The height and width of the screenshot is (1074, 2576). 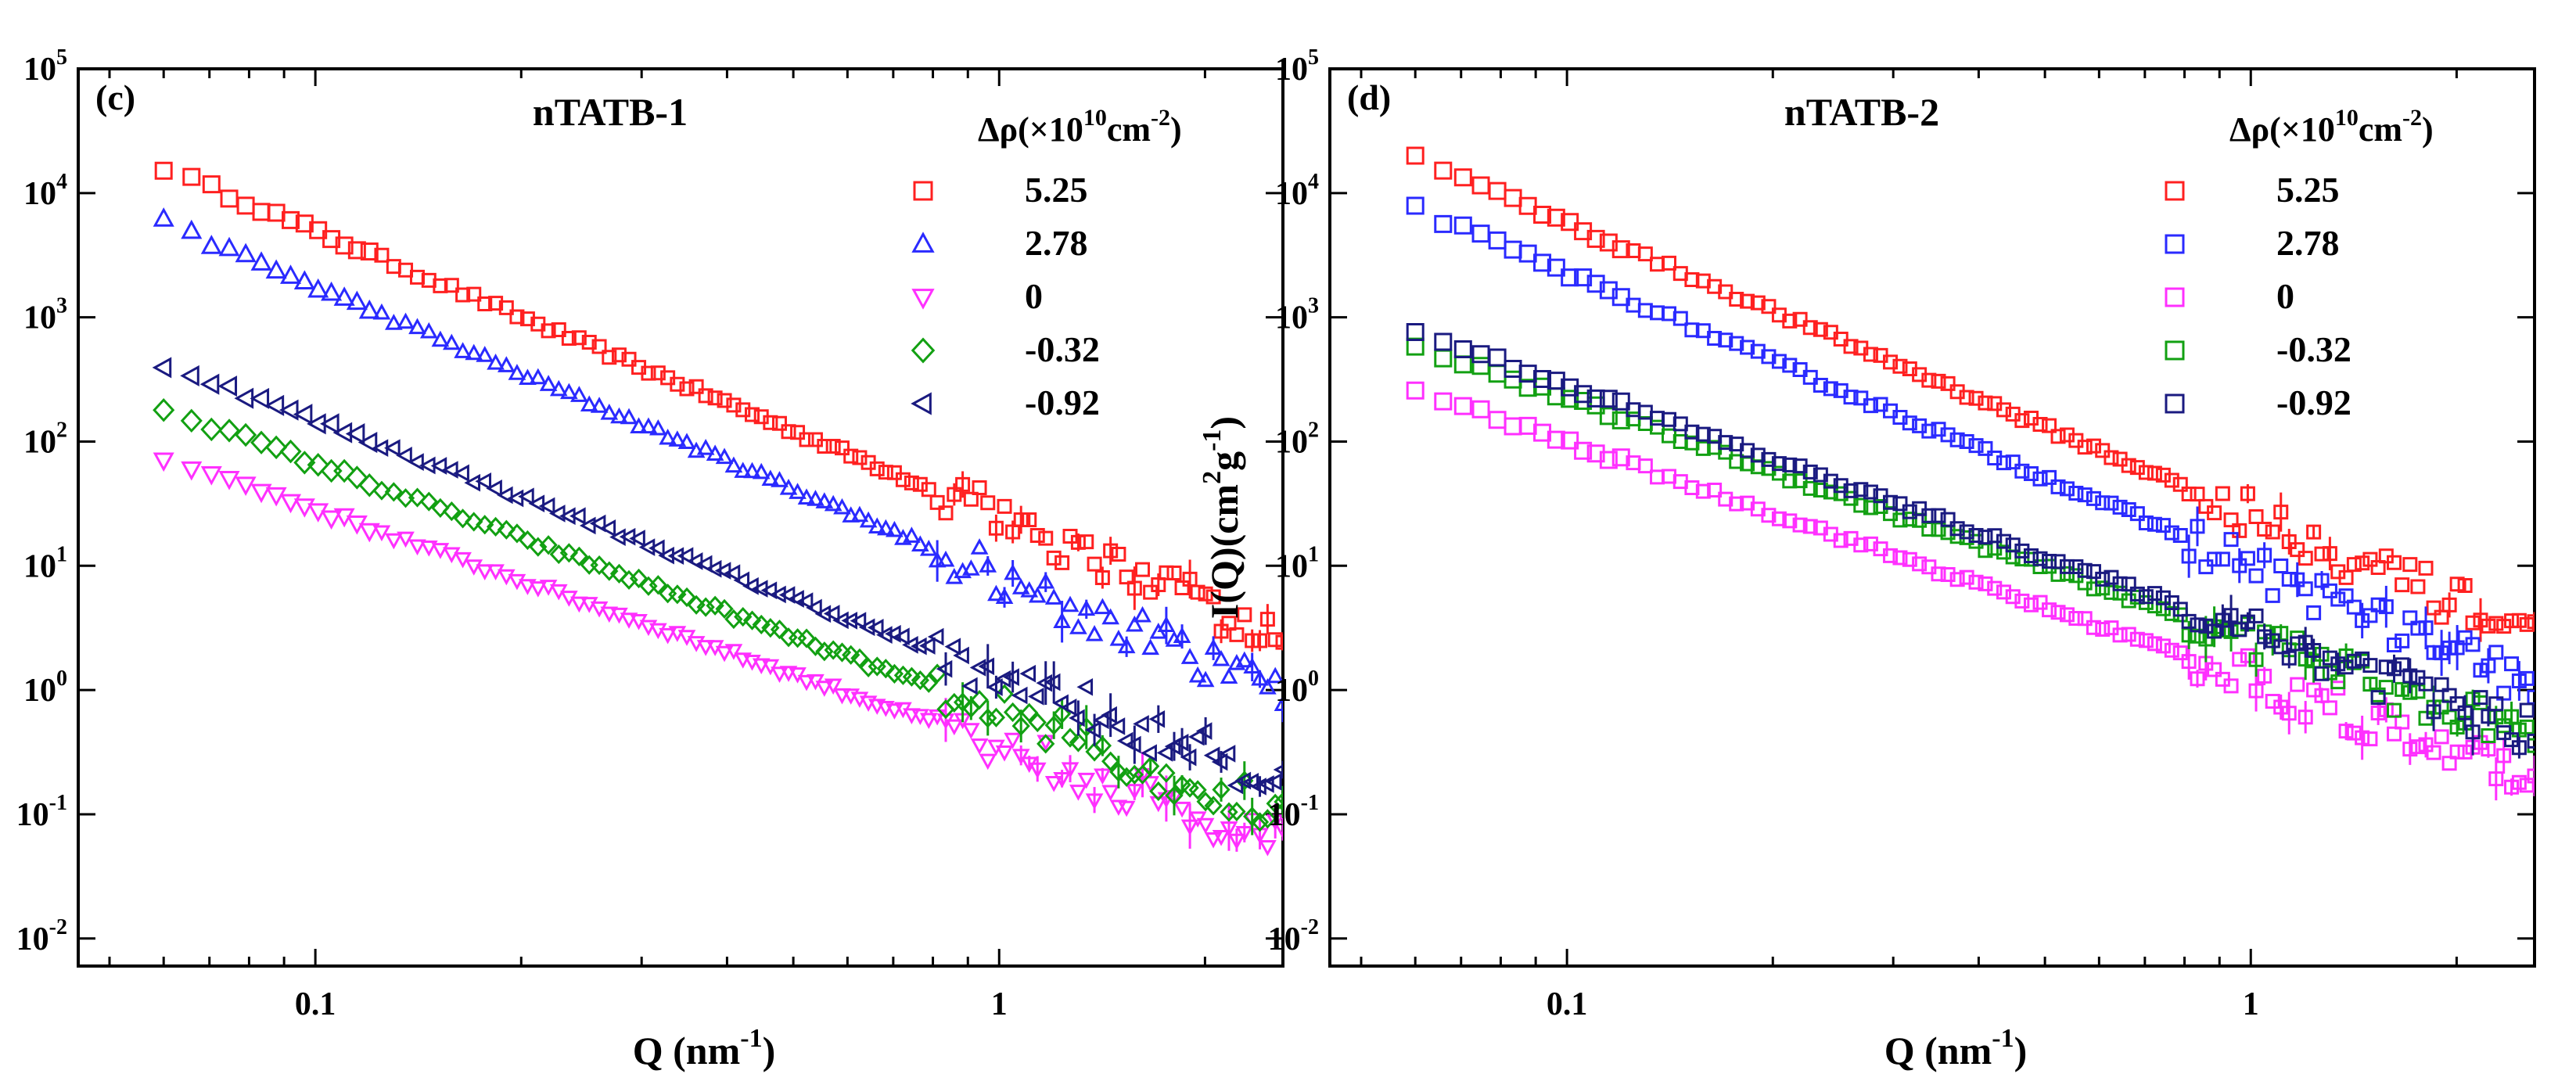 What do you see at coordinates (1057, 243) in the screenshot?
I see `legend-label: 2.78` at bounding box center [1057, 243].